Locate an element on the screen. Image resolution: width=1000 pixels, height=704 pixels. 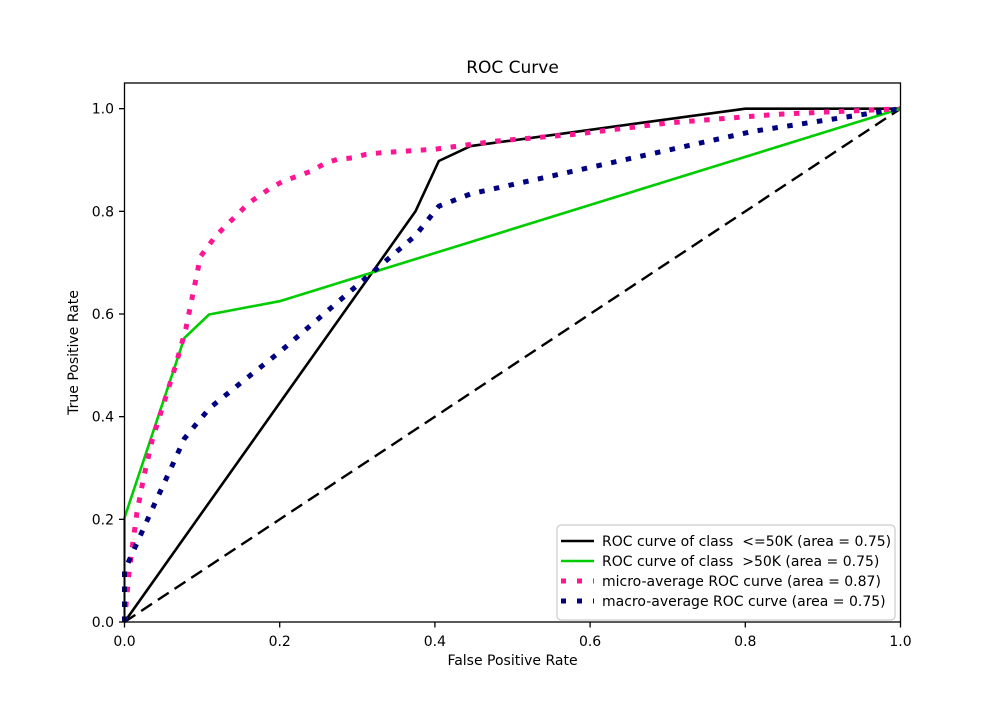
y-tick-label: 0.0 is located at coordinates (103, 623).